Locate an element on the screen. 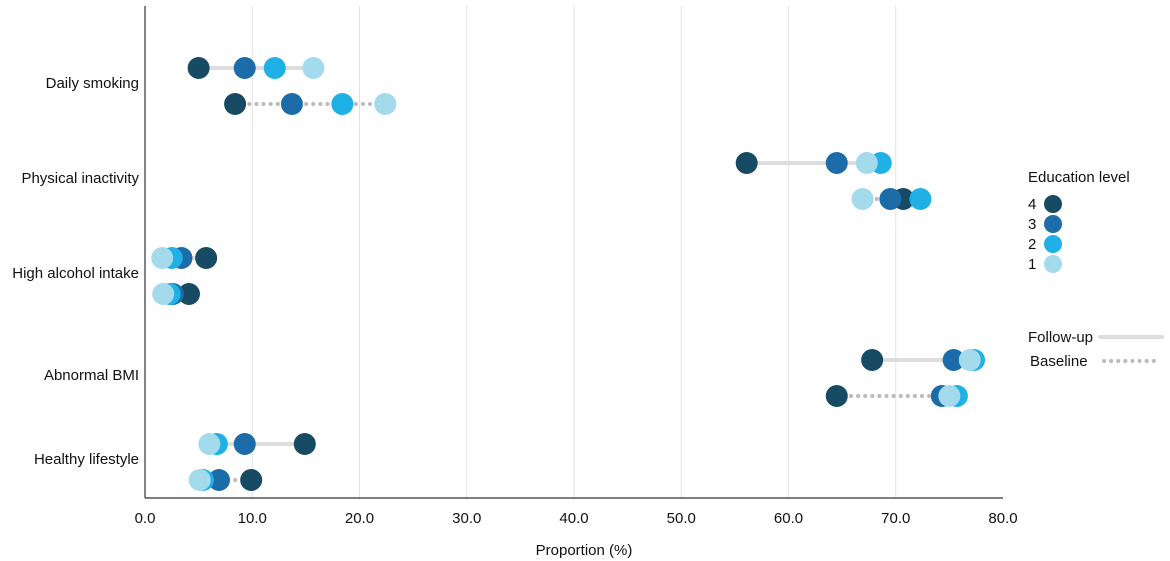 This screenshot has width=1170, height=561. category-label: Daily smoking is located at coordinates (92, 83).